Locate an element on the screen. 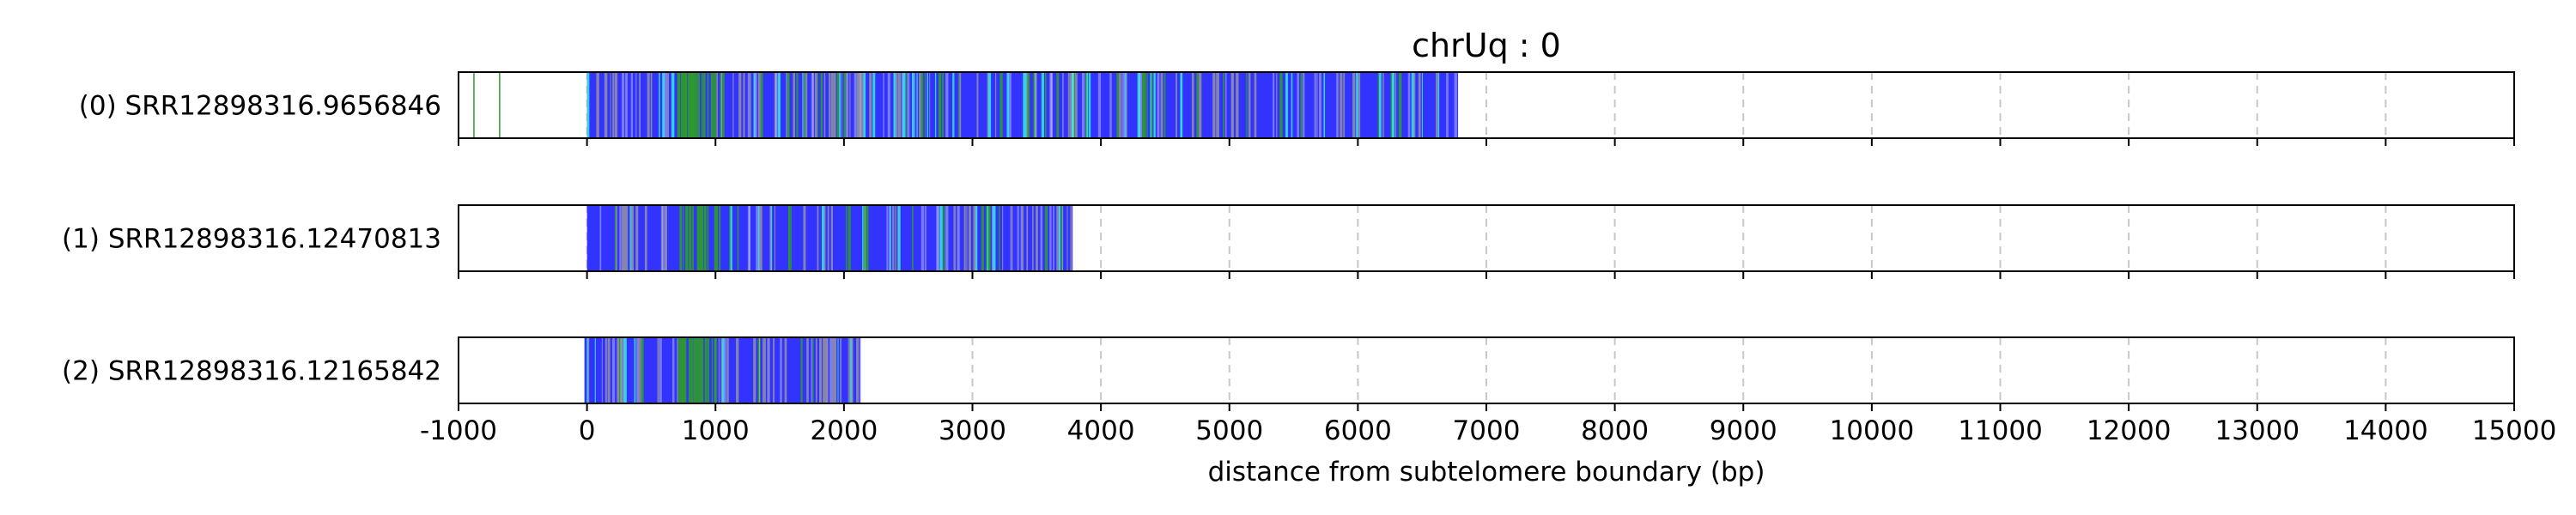  read-label: (2) SRR12898316.12165842 is located at coordinates (251, 371).